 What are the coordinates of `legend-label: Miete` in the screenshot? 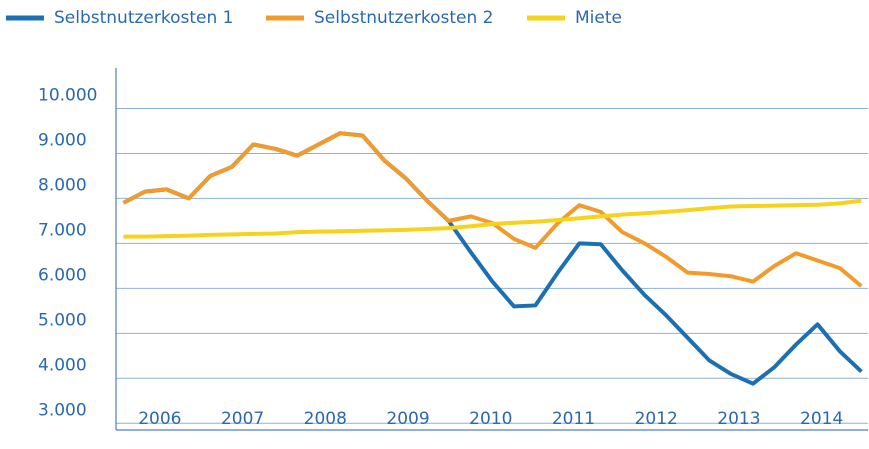 It's located at (598, 18).